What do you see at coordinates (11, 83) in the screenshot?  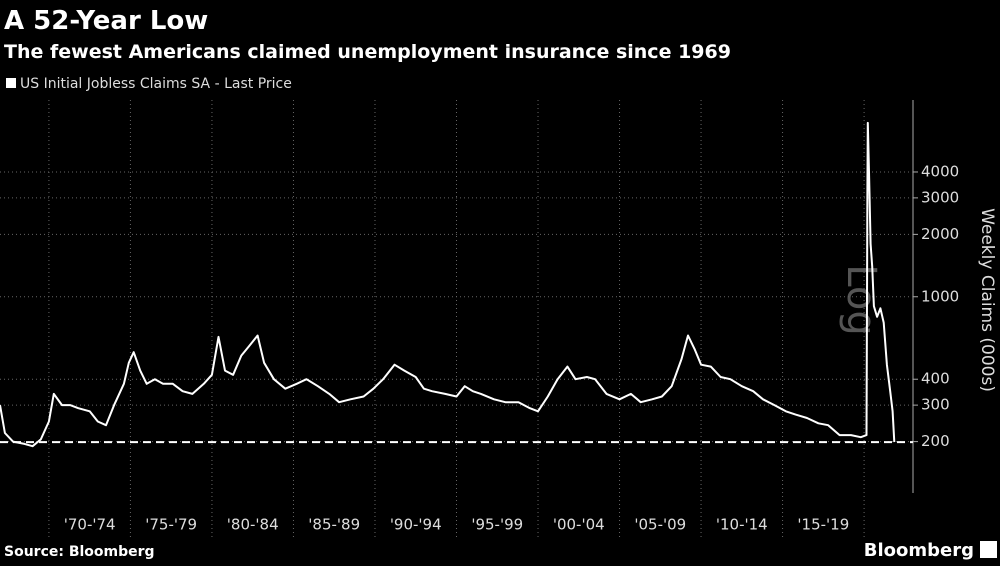 I see `legend-swatch` at bounding box center [11, 83].